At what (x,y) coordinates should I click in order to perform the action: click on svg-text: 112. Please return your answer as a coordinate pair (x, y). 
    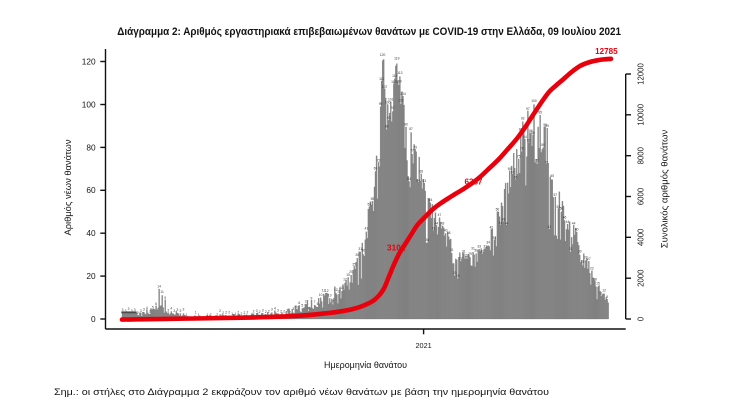
    Looking at the image, I should click on (394, 76).